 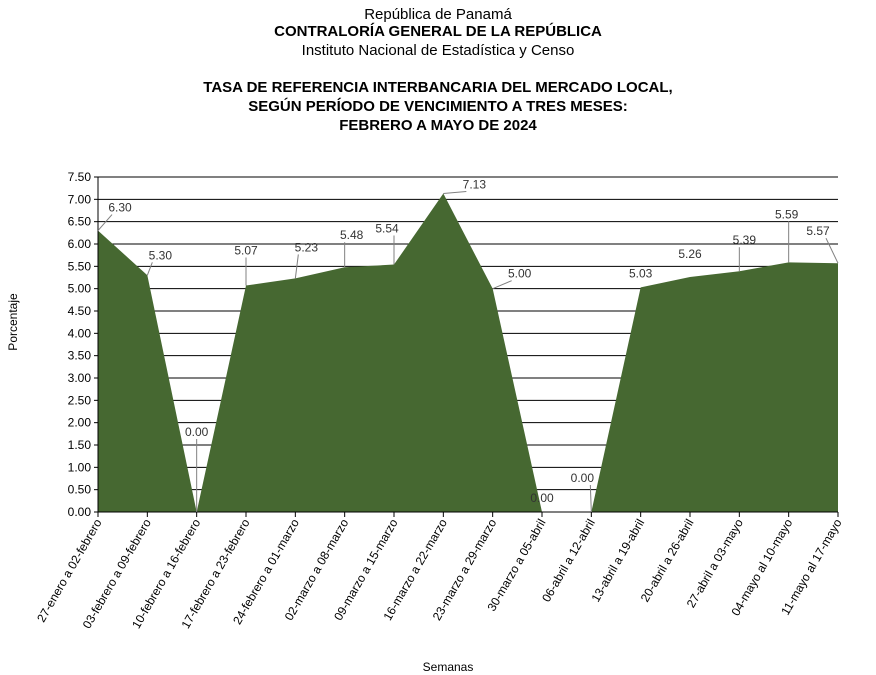 I want to click on y-tick-label: 5.00, so click(x=80, y=289).